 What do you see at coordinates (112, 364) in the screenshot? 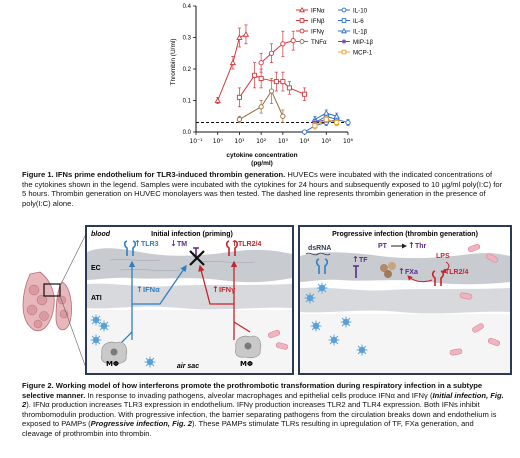
I see `macrophage-left-label: MΦ` at bounding box center [112, 364].